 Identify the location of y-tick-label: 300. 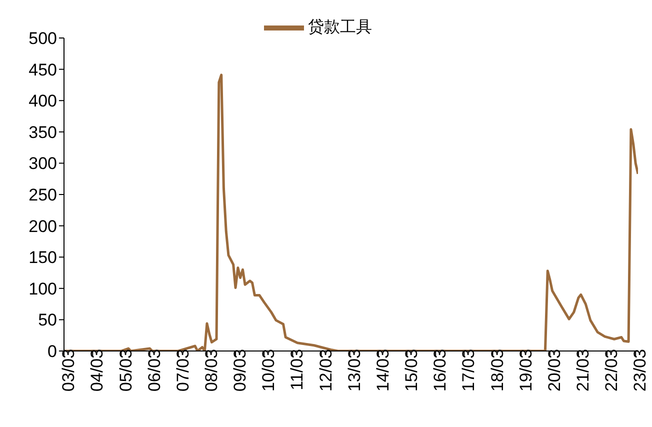
(42, 164).